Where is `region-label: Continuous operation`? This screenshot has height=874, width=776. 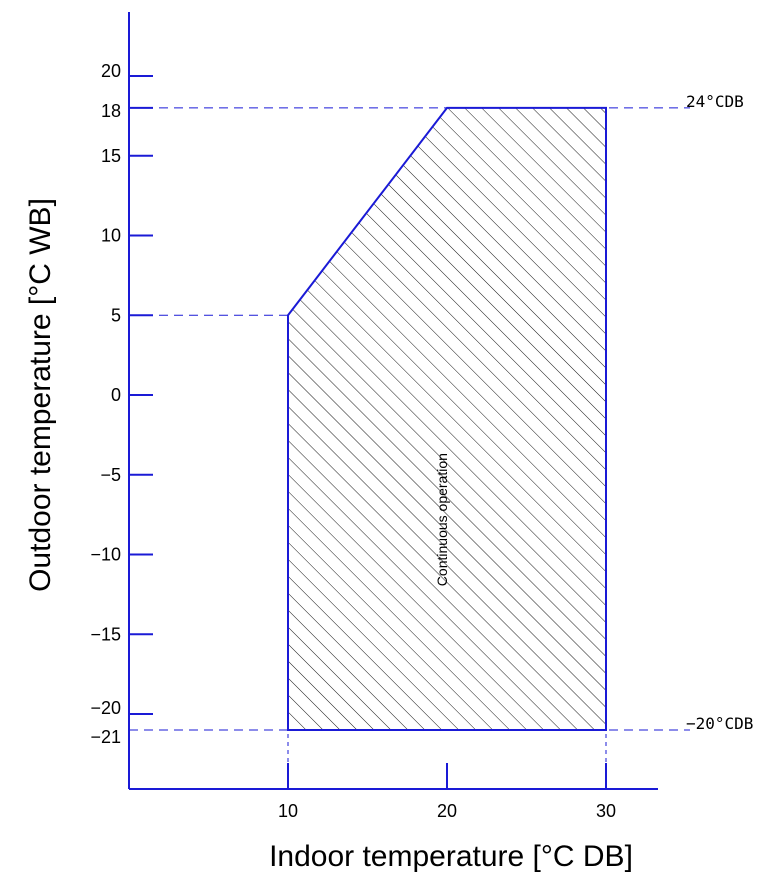
region-label: Continuous operation is located at coordinates (442, 519).